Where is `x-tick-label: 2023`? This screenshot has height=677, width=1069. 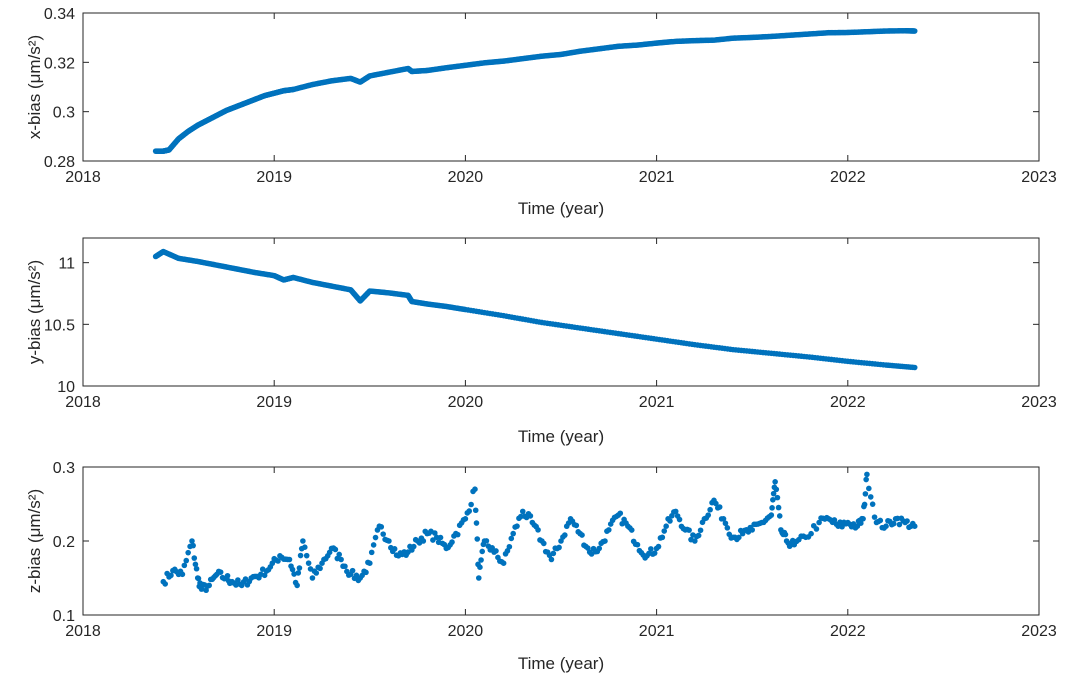
x-tick-label: 2023 is located at coordinates (1039, 402).